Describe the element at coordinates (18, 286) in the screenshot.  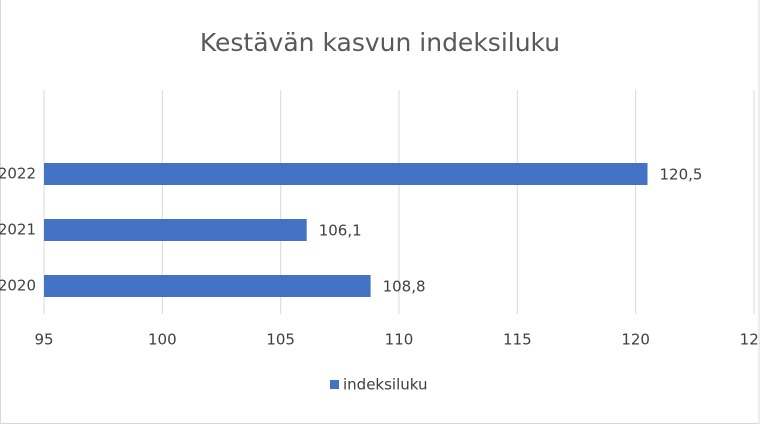
I see `y-tick-label: 2020` at that location.